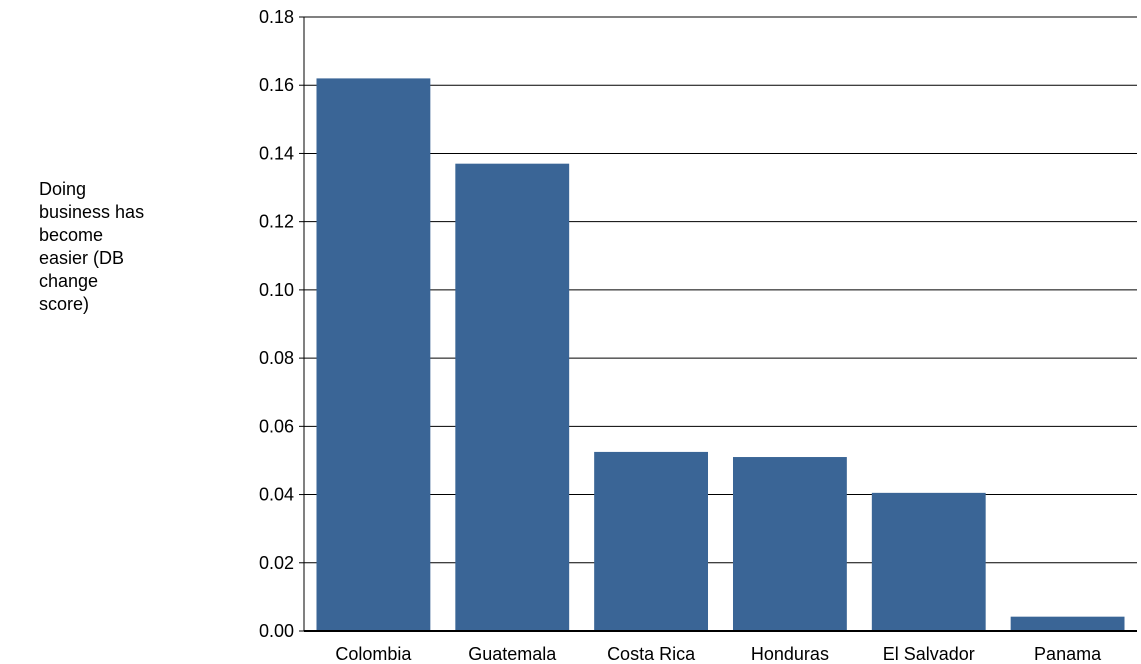 This screenshot has width=1141, height=664. Describe the element at coordinates (1068, 654) in the screenshot. I see `x-tick-label: Panama` at that location.